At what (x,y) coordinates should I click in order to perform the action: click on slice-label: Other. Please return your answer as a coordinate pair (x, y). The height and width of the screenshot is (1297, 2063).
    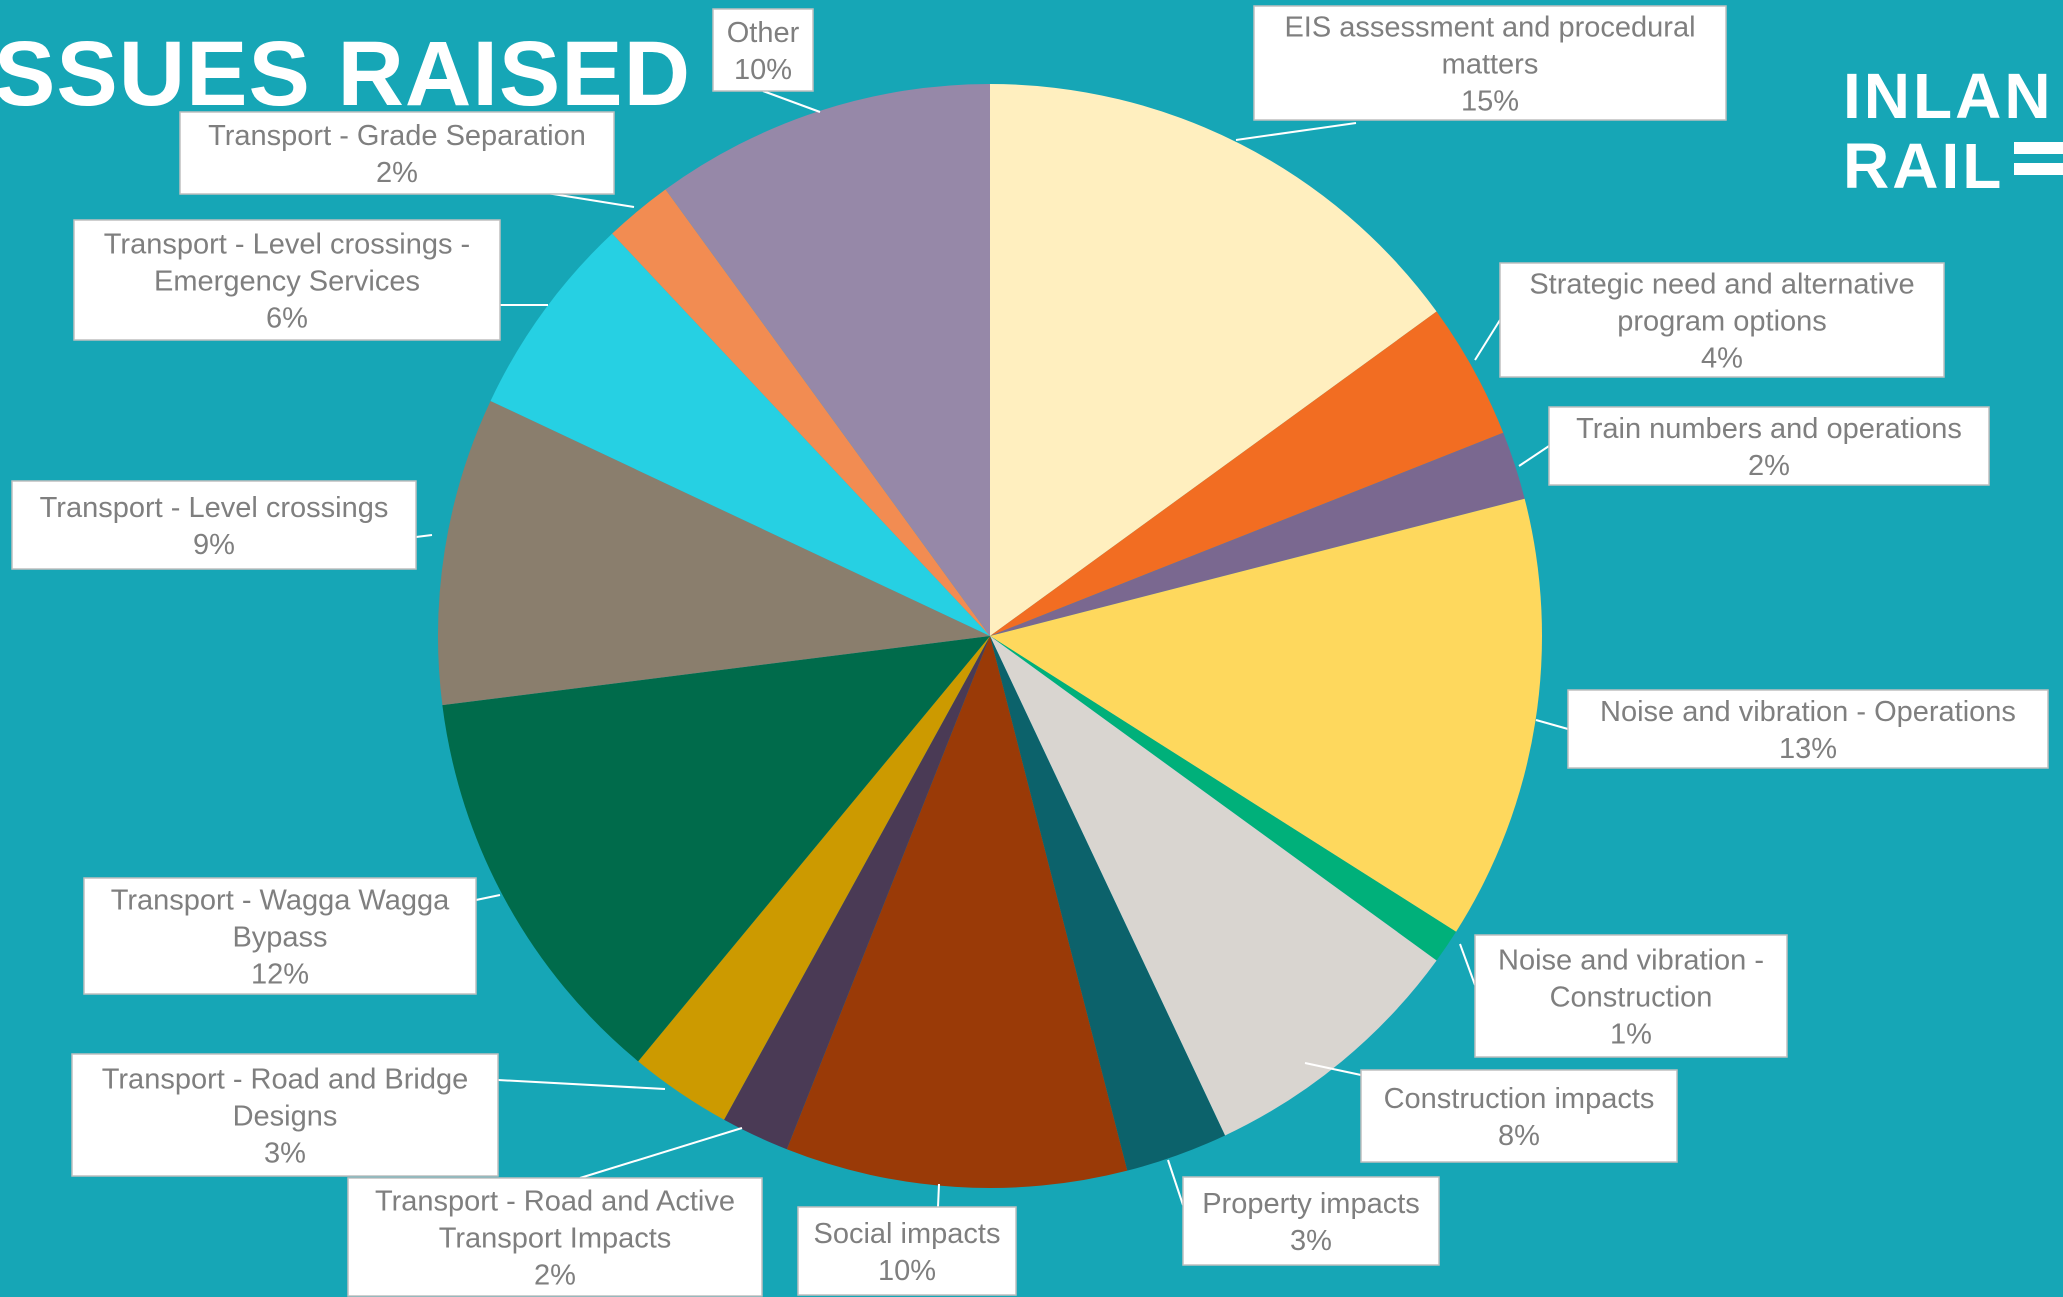
    Looking at the image, I should click on (763, 33).